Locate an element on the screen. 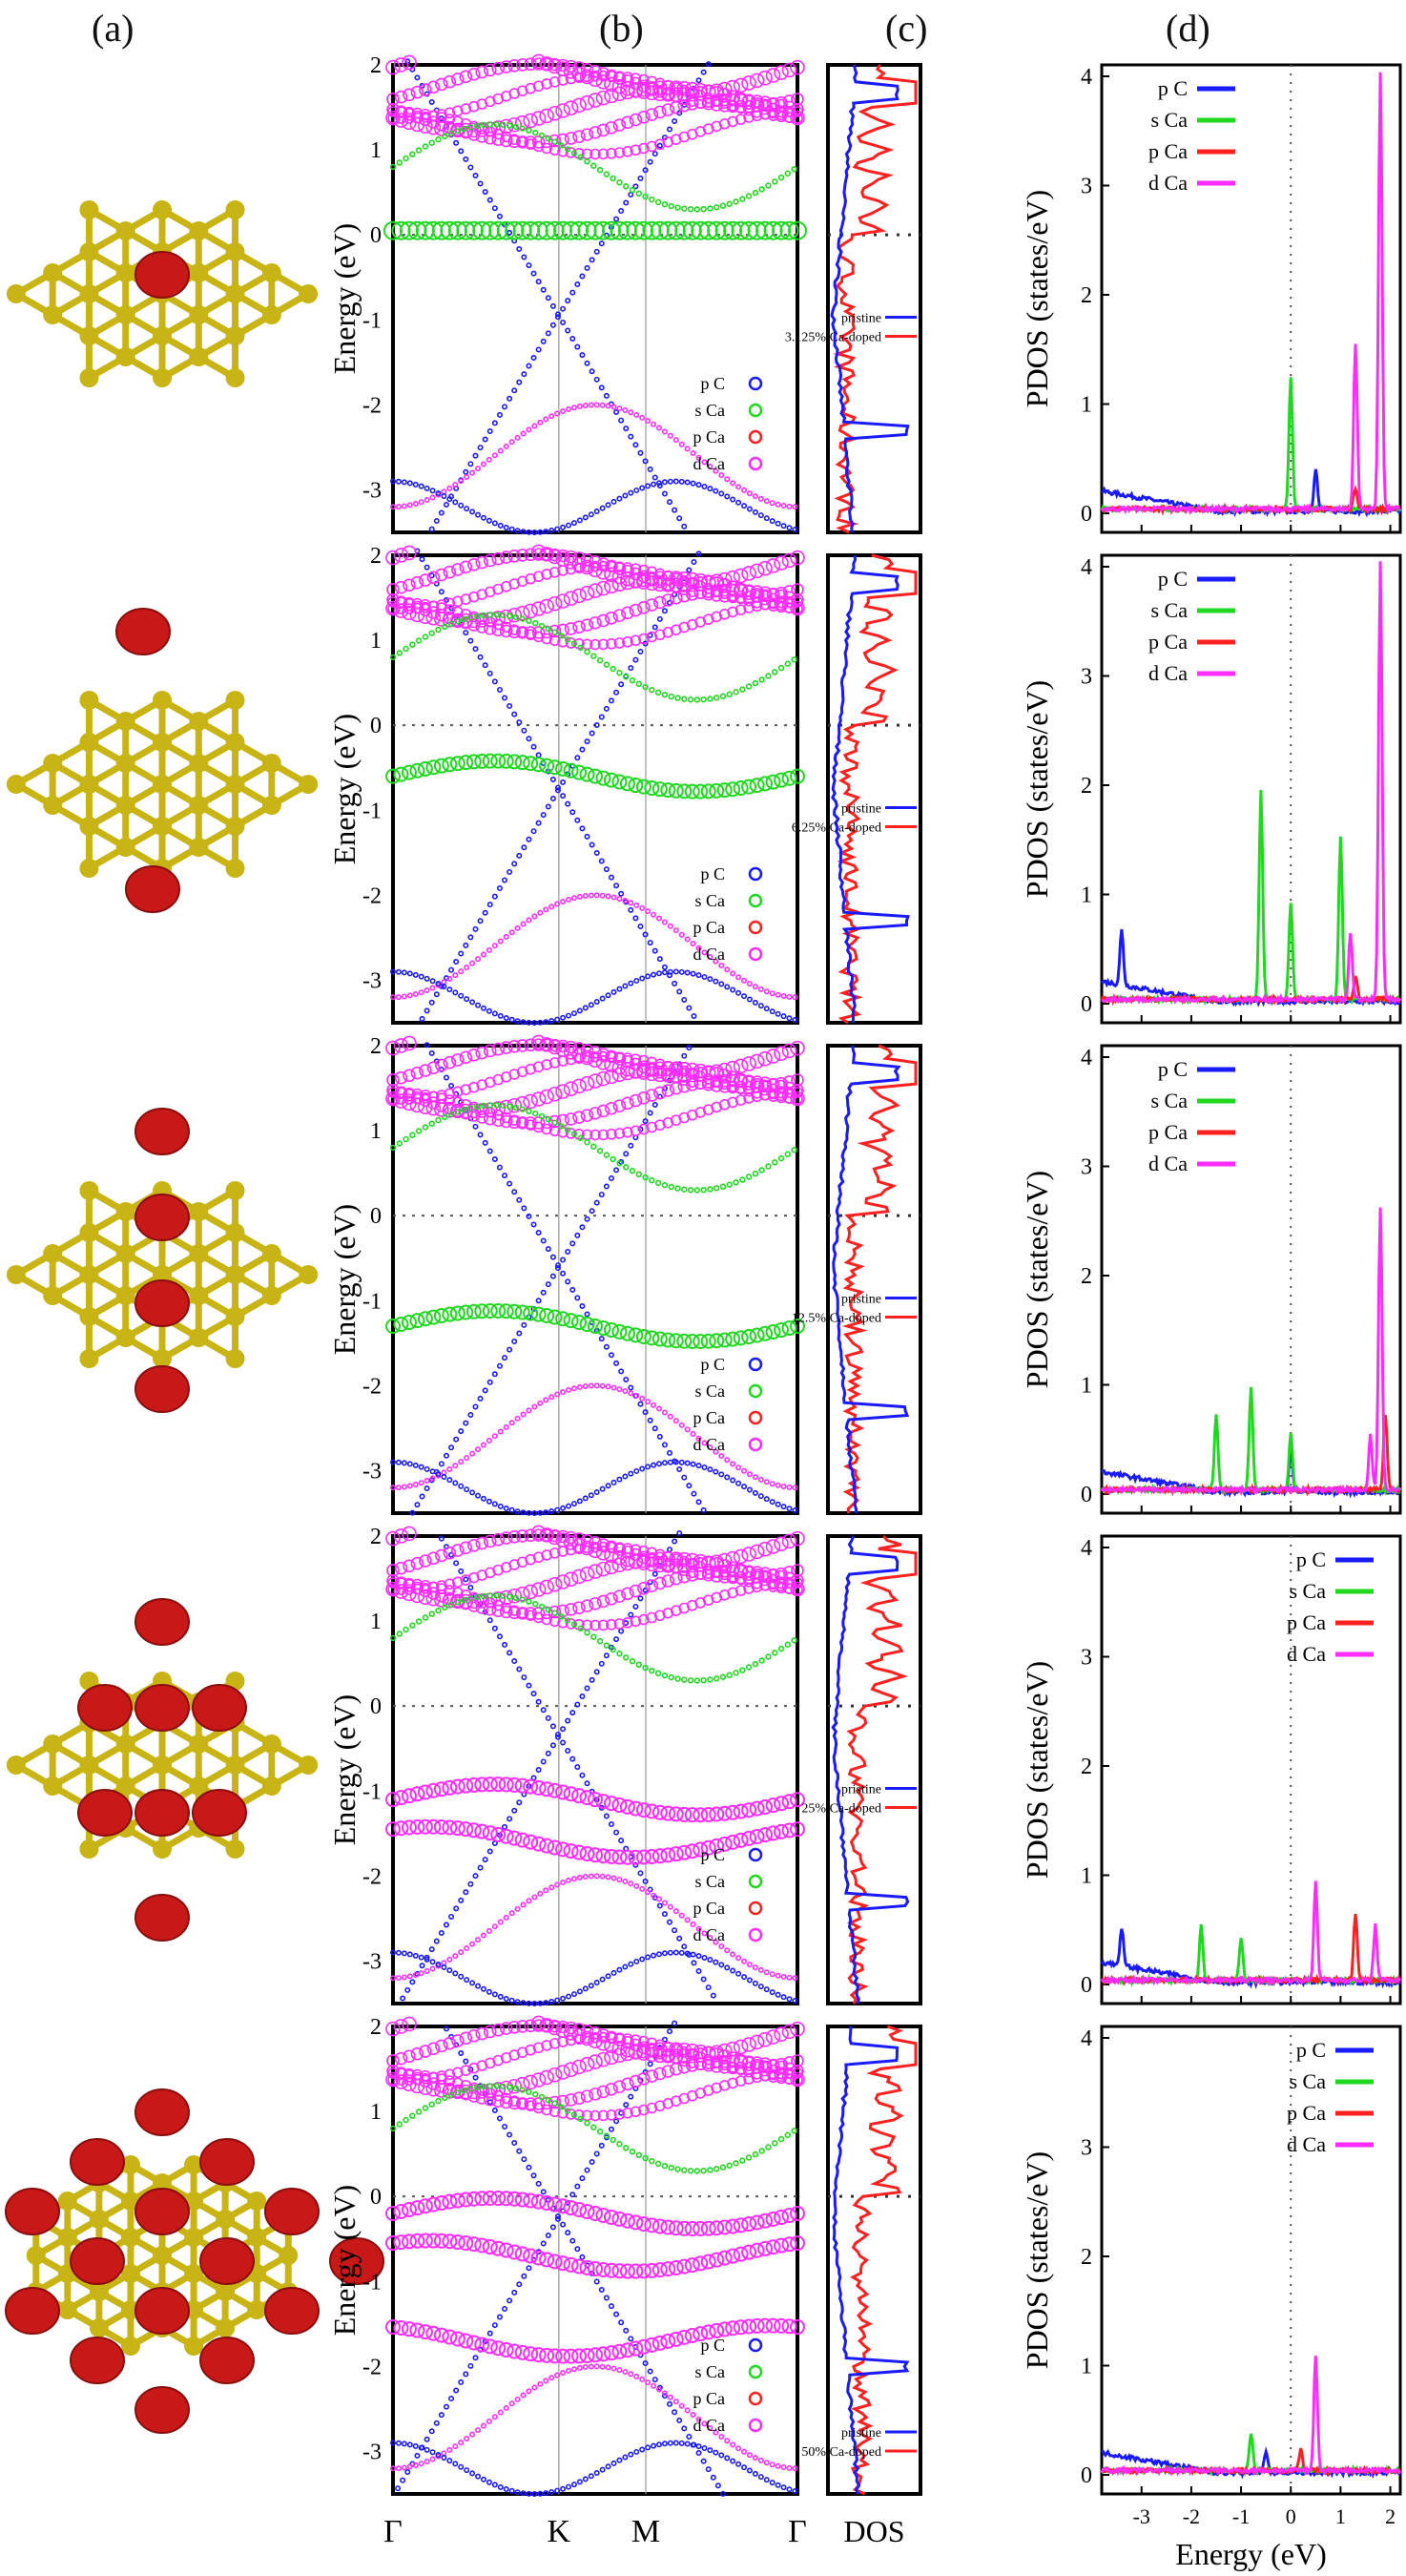  kpoint-label: K is located at coordinates (559, 2531).